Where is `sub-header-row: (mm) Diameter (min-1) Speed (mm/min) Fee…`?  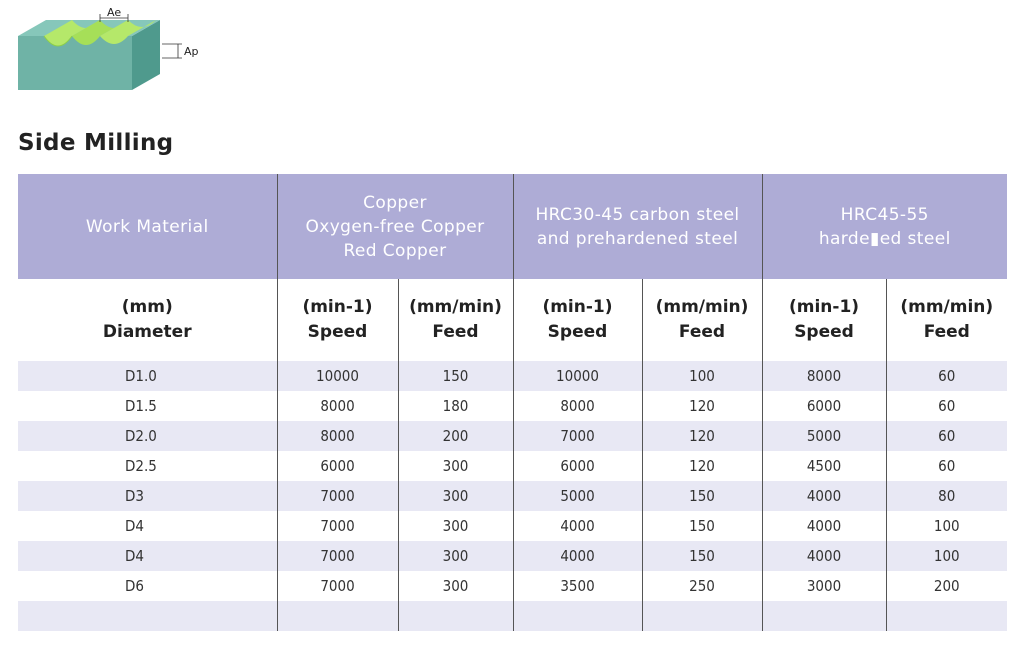 sub-header-row: (mm) Diameter (min-1) Speed (mm/min) Fee… is located at coordinates (513, 320).